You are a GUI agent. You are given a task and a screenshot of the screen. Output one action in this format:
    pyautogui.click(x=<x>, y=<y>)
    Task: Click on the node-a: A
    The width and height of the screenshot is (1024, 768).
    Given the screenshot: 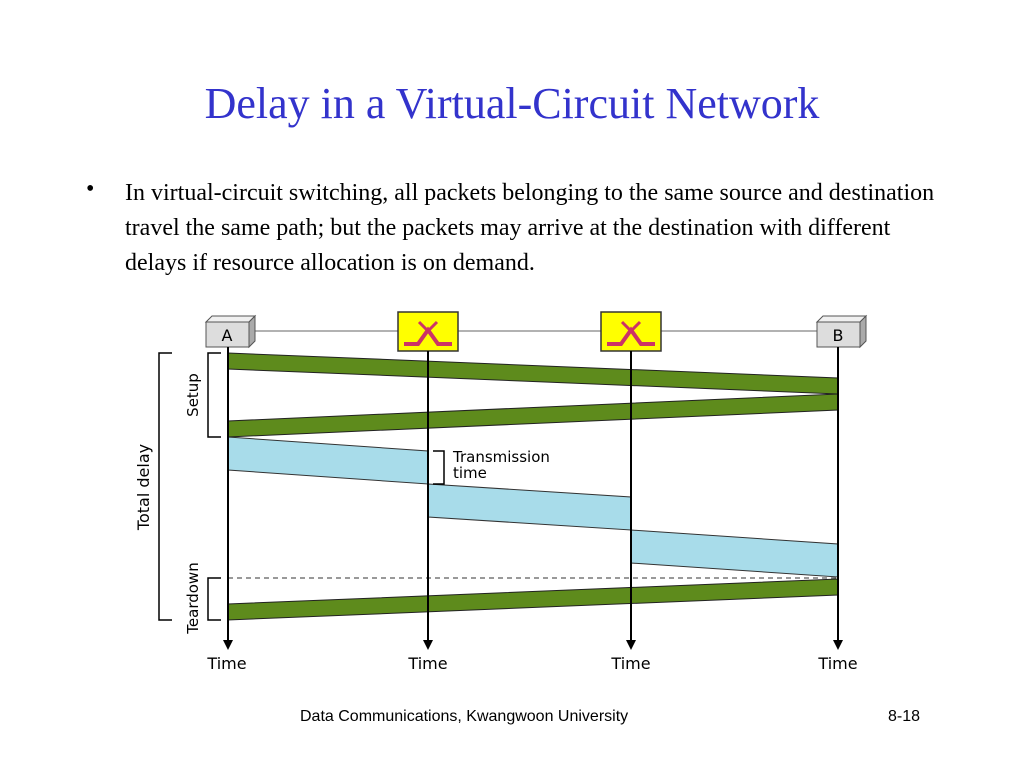 What is the action you would take?
    pyautogui.click(x=230, y=331)
    